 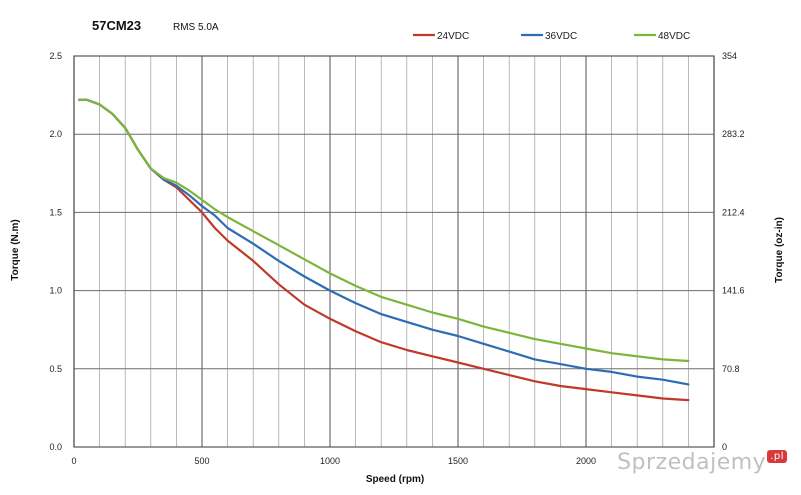 What do you see at coordinates (777, 456) in the screenshot?
I see `watermark-badge: .pl` at bounding box center [777, 456].